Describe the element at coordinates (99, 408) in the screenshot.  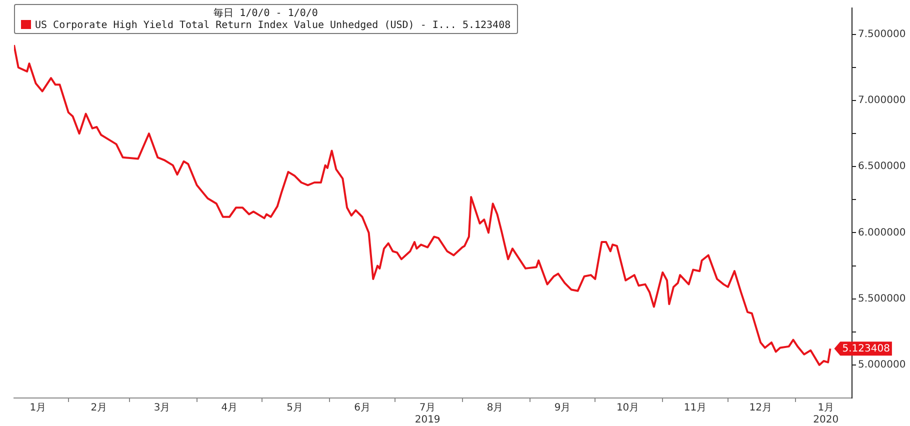
I see `x-tick-label: 2月` at that location.